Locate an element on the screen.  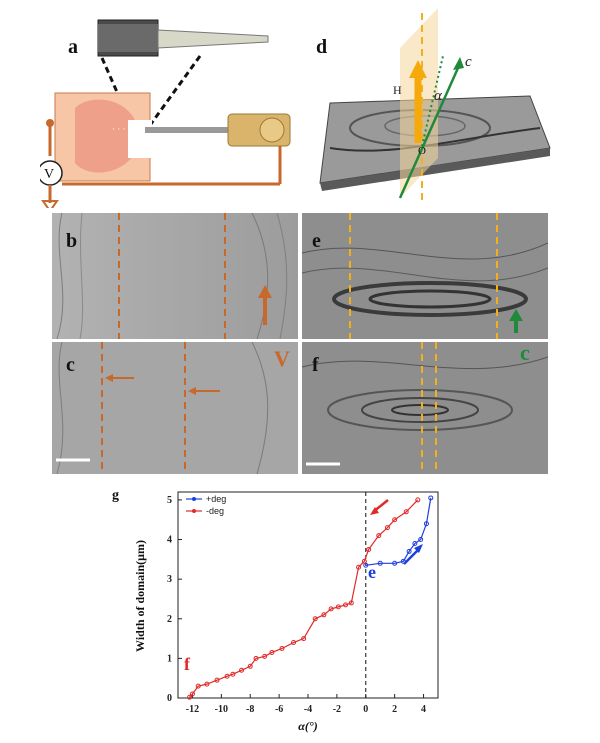
panel-label-a: a is located at coordinates (73, 47).